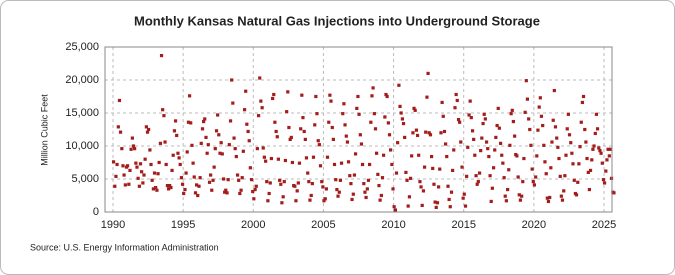  What do you see at coordinates (85, 179) in the screenshot?
I see `y-tick-label: 5,000` at bounding box center [85, 179].